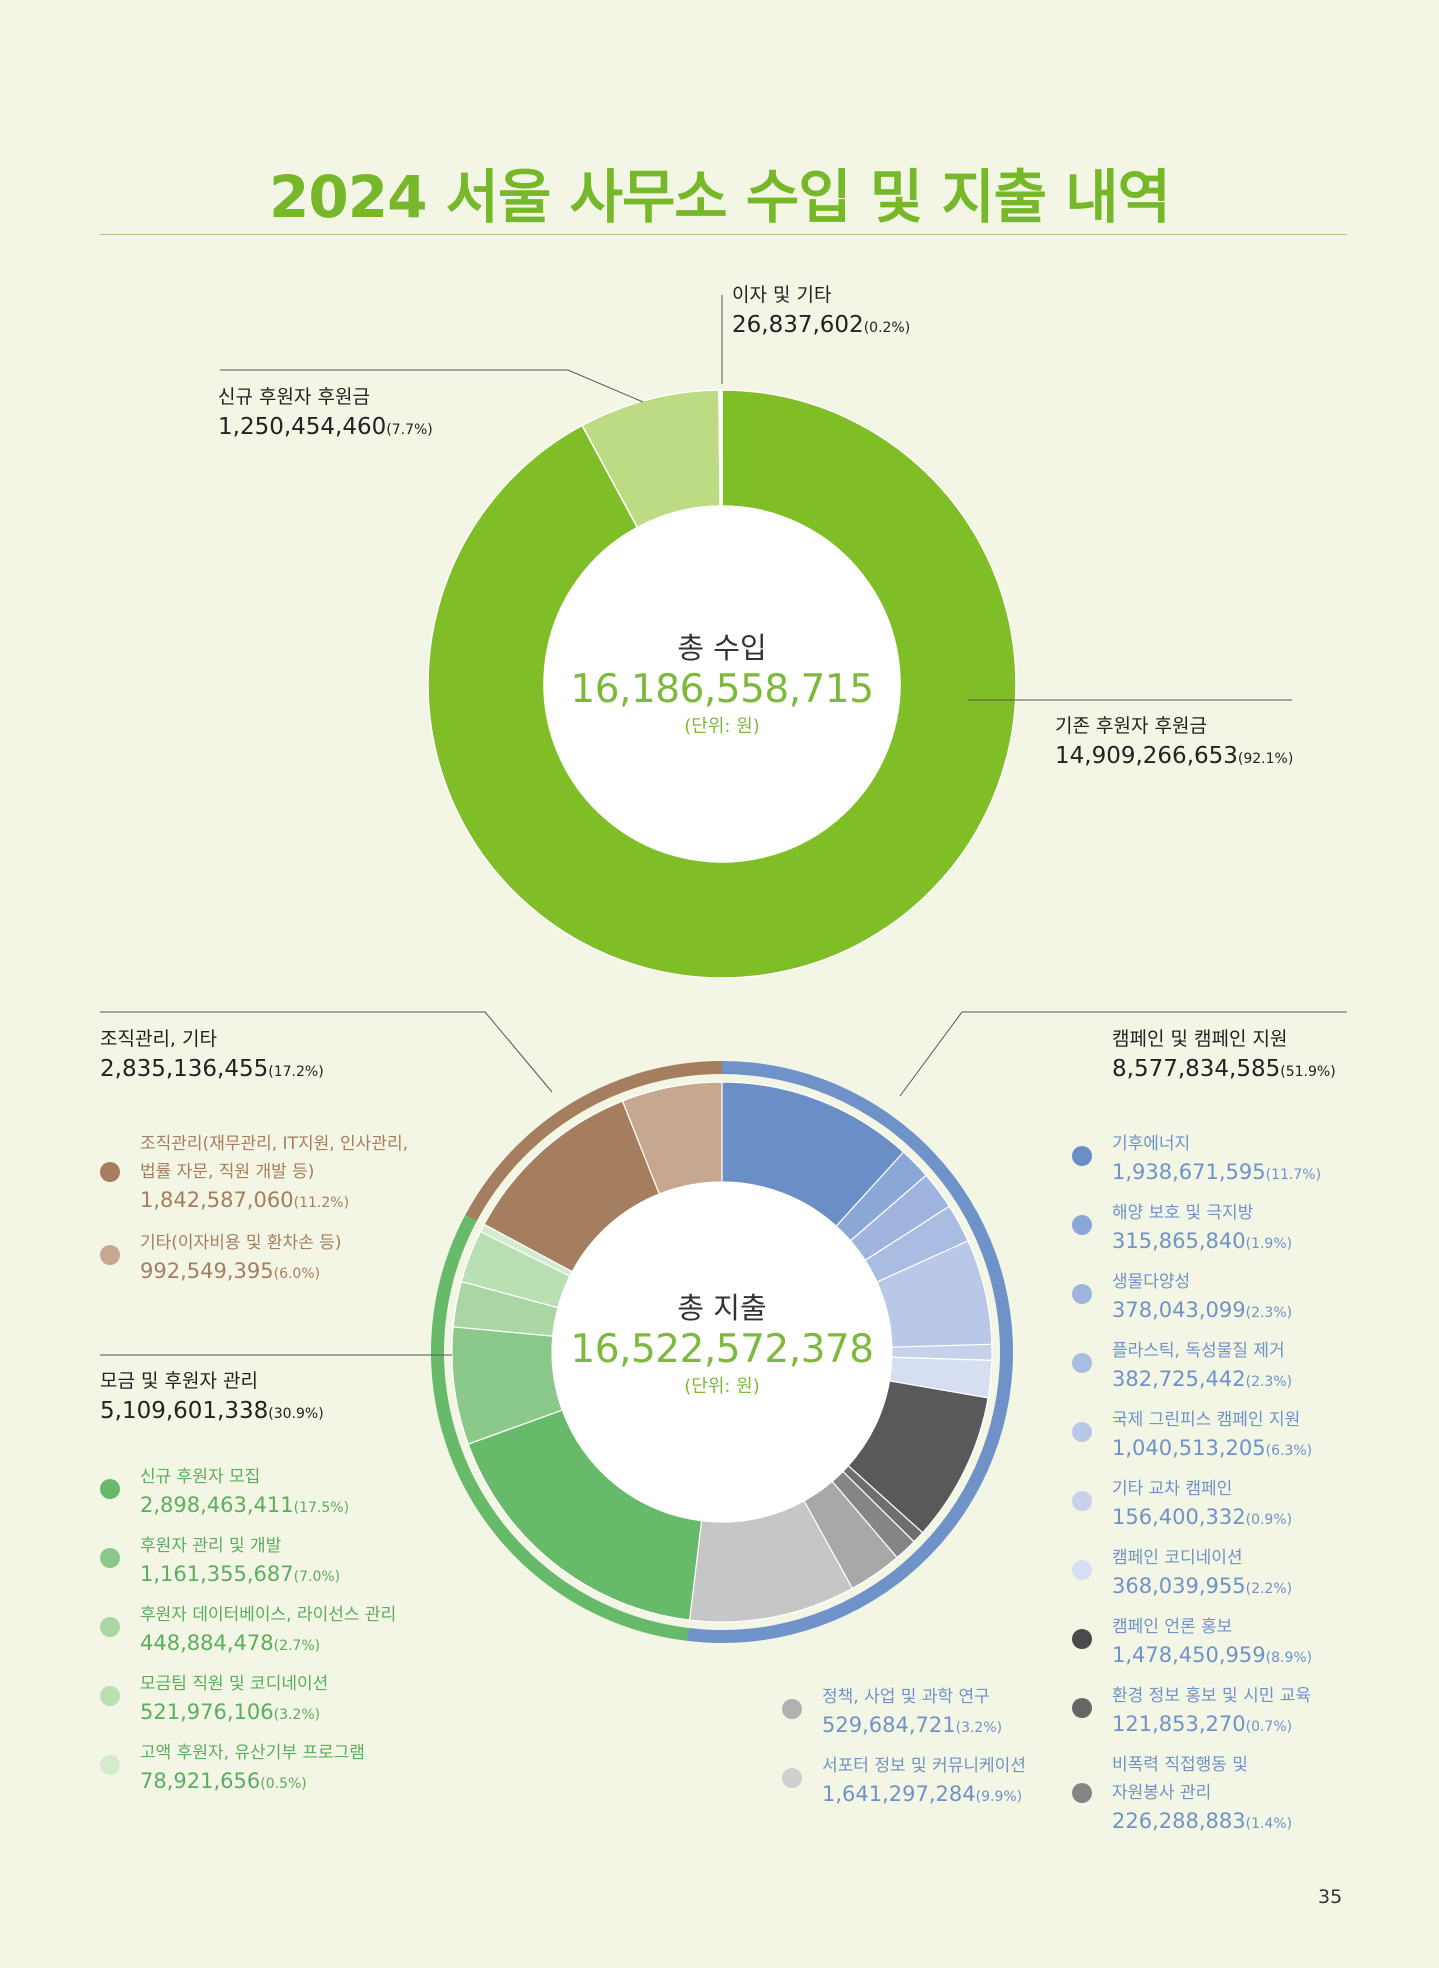 The height and width of the screenshot is (1968, 1439). What do you see at coordinates (1308, 1072) in the screenshot?
I see `group-campaign-pct: (51.9%)` at bounding box center [1308, 1072].